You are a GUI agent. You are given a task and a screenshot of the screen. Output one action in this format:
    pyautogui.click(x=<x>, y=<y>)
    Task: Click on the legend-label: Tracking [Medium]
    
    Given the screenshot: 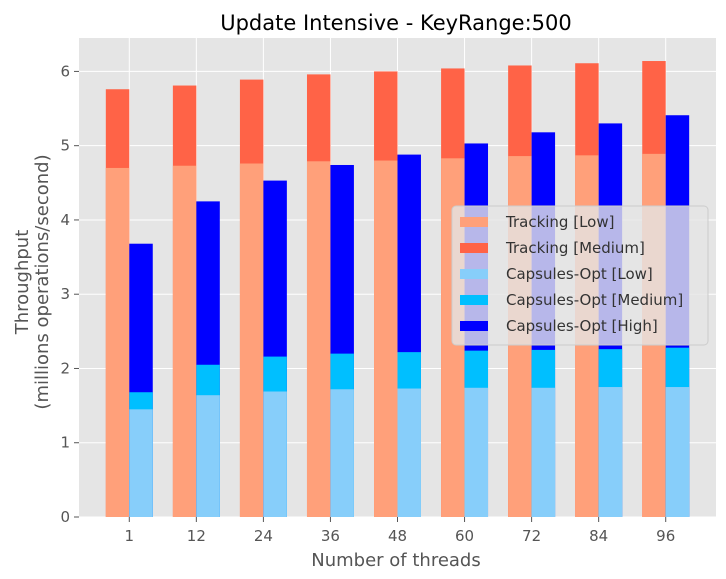 What is the action you would take?
    pyautogui.click(x=575, y=248)
    